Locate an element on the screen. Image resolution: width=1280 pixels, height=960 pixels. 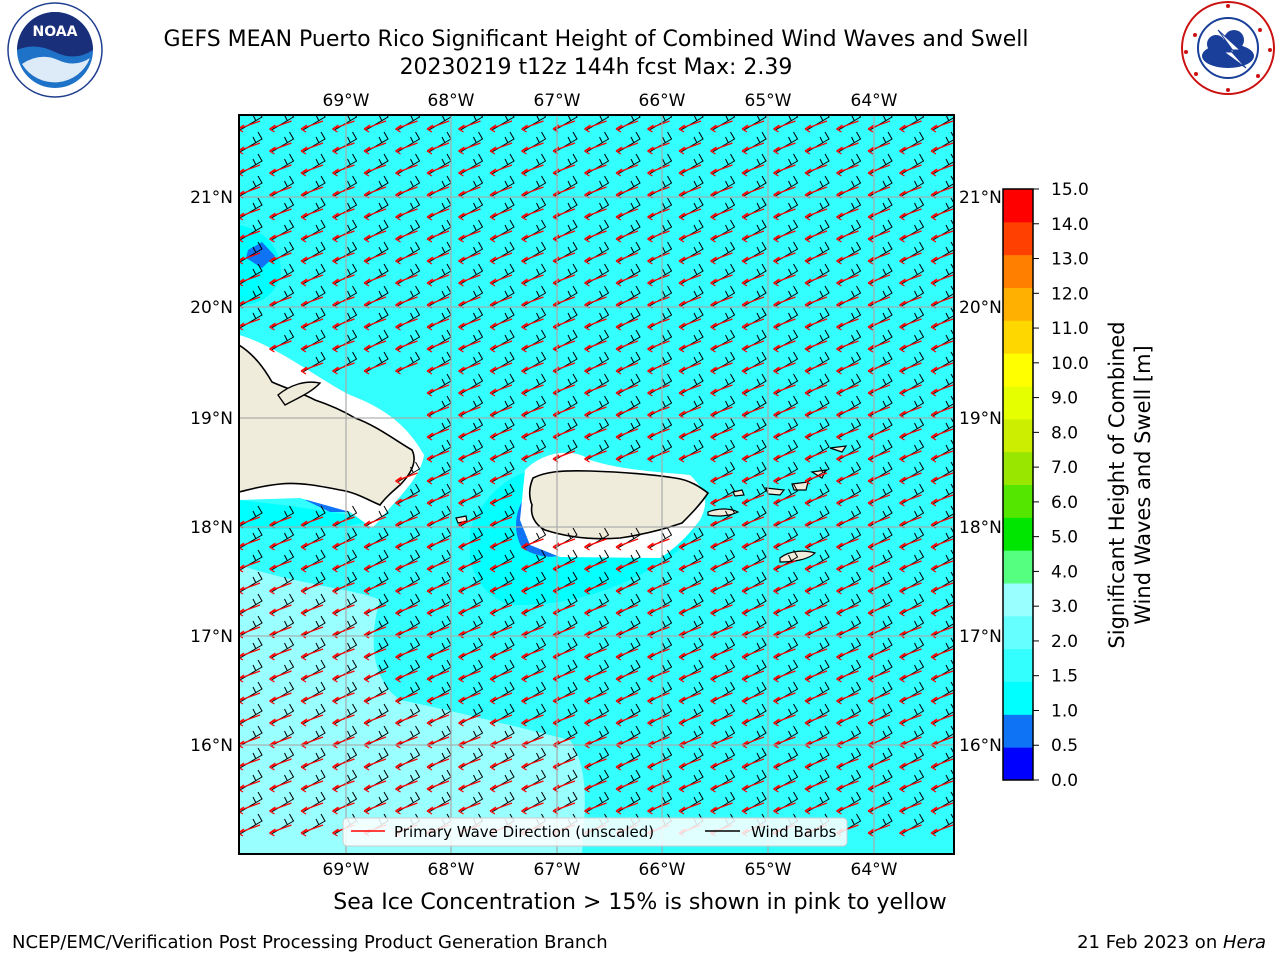
lat-labels-left: 21°N 20°N 19°N 18°N 17°N 16°N is located at coordinates (211, 472).